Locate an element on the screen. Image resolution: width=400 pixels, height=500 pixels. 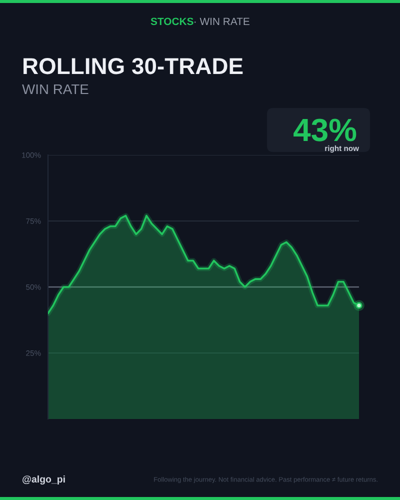
text: · WIN RATE is located at coordinates (222, 21).